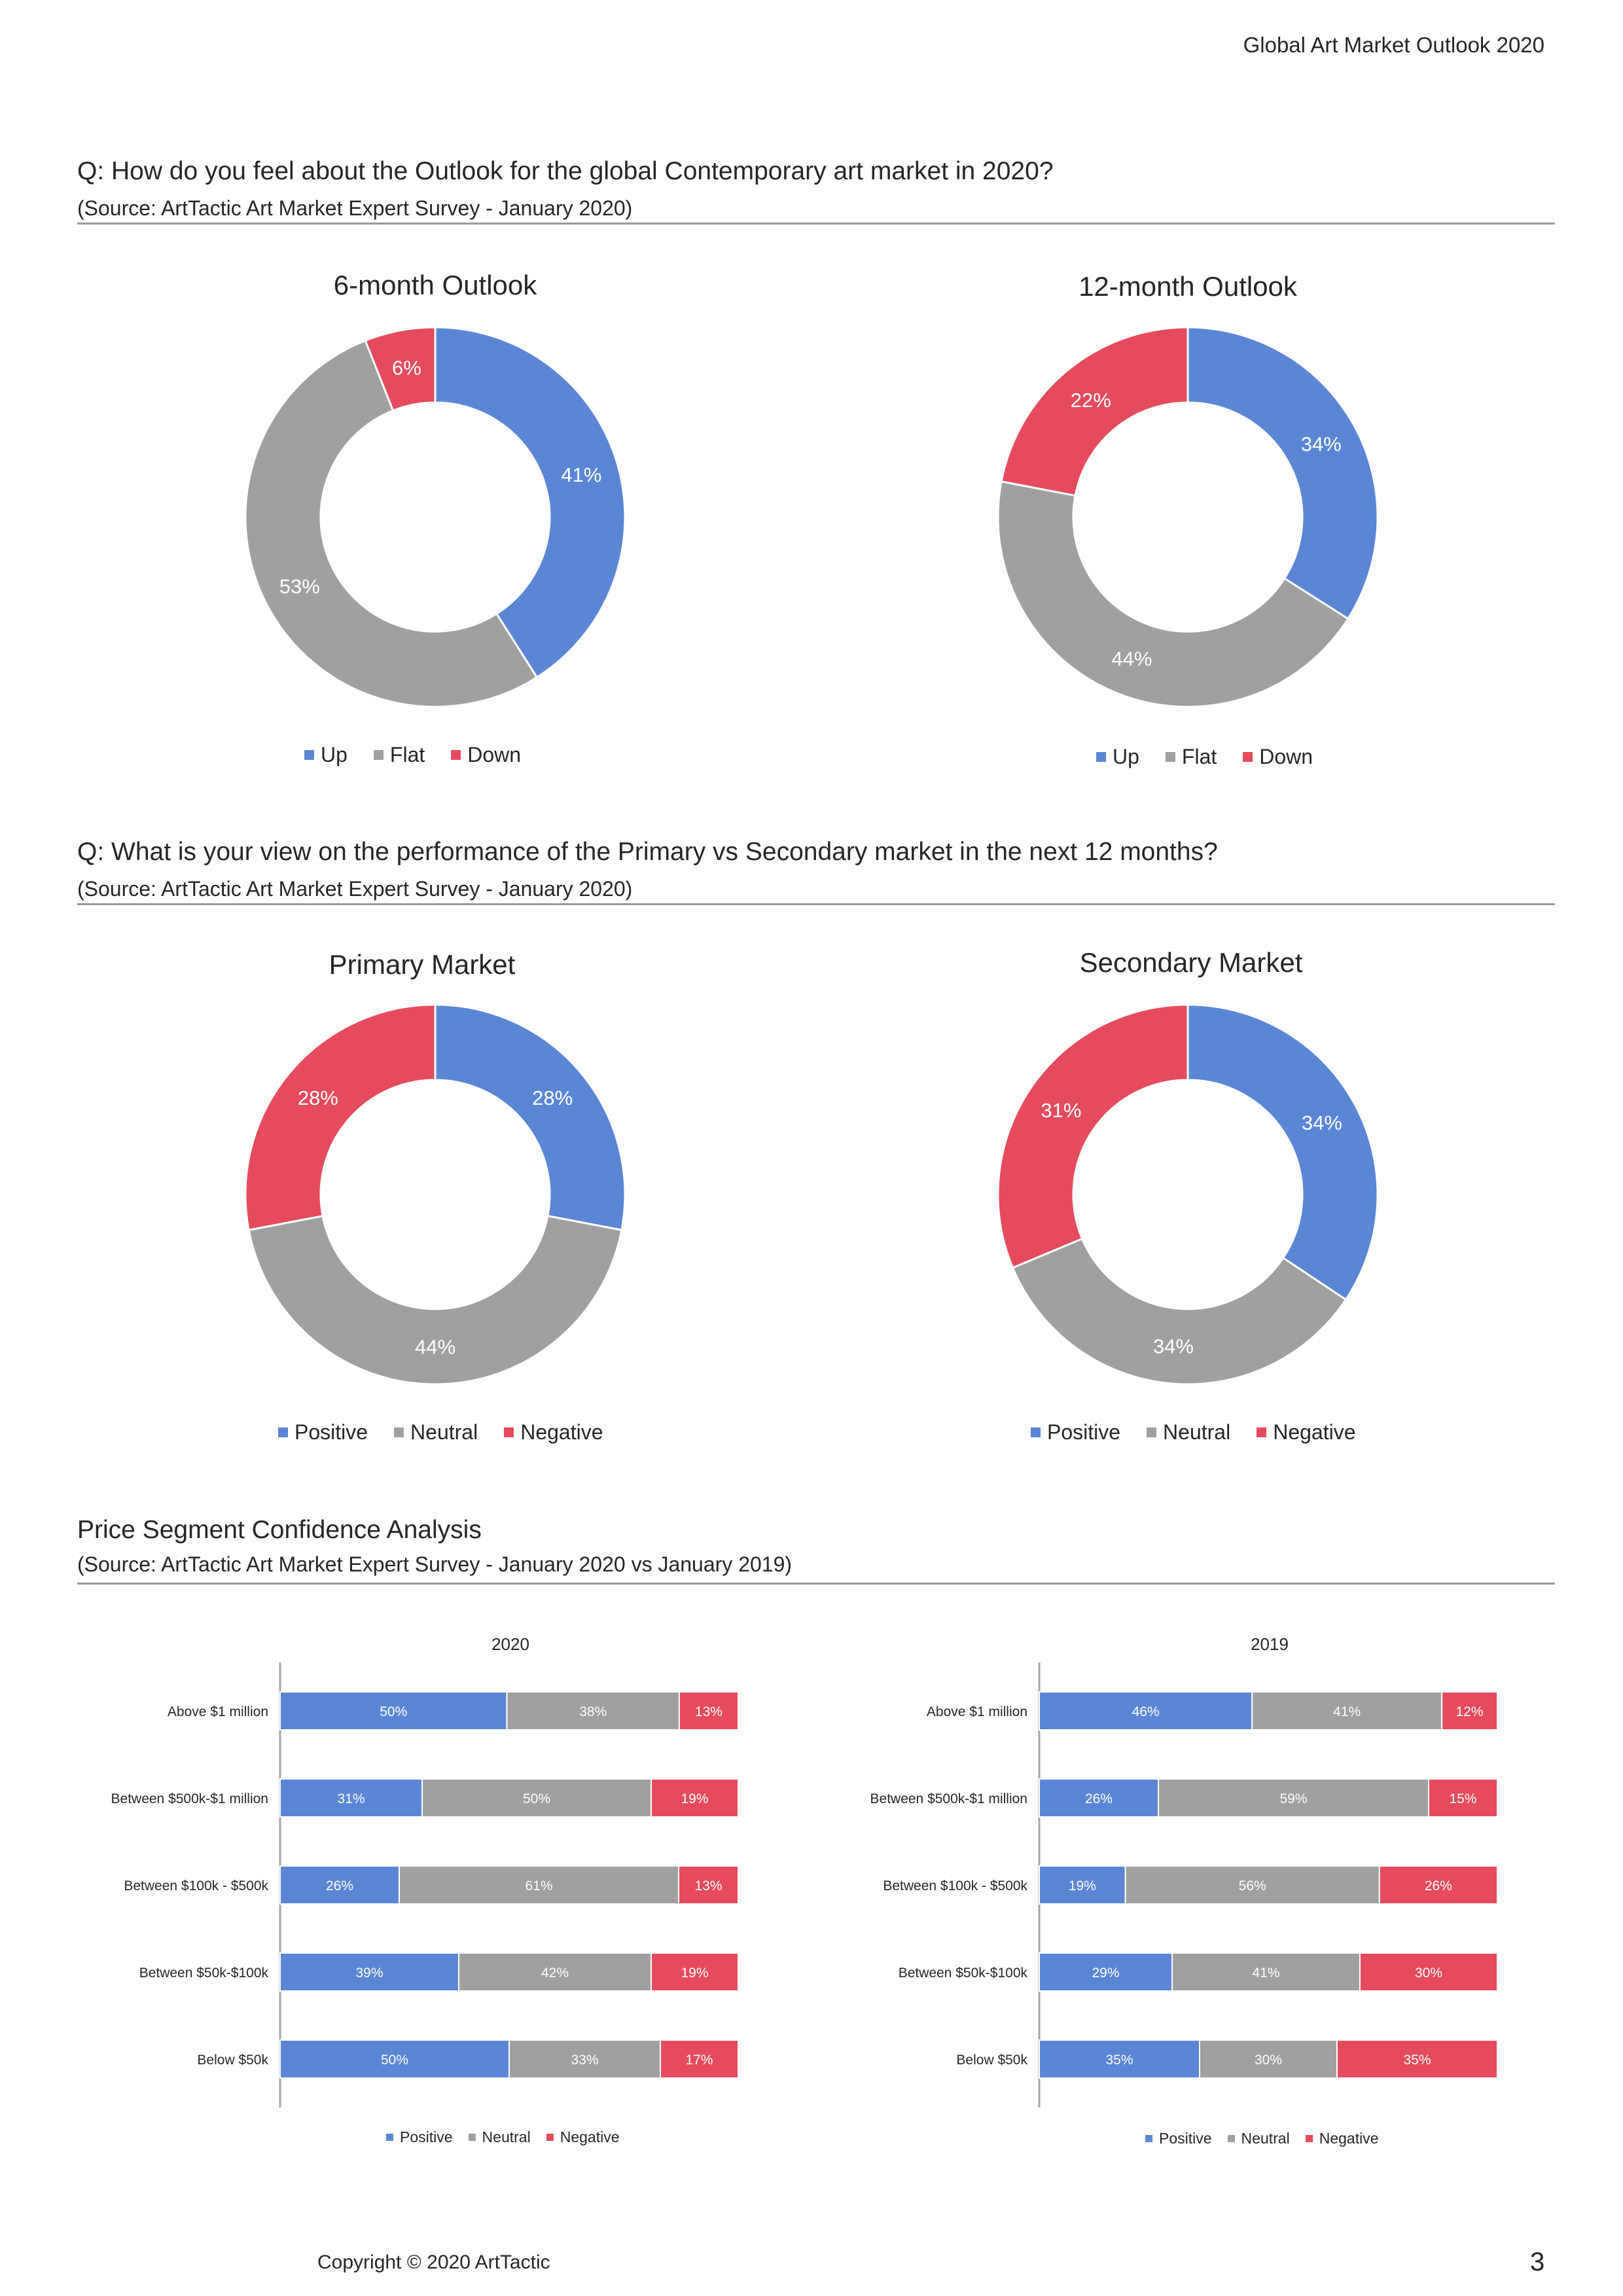 The height and width of the screenshot is (2296, 1623). What do you see at coordinates (299, 586) in the screenshot?
I see `donut-label-flat: 53%` at bounding box center [299, 586].